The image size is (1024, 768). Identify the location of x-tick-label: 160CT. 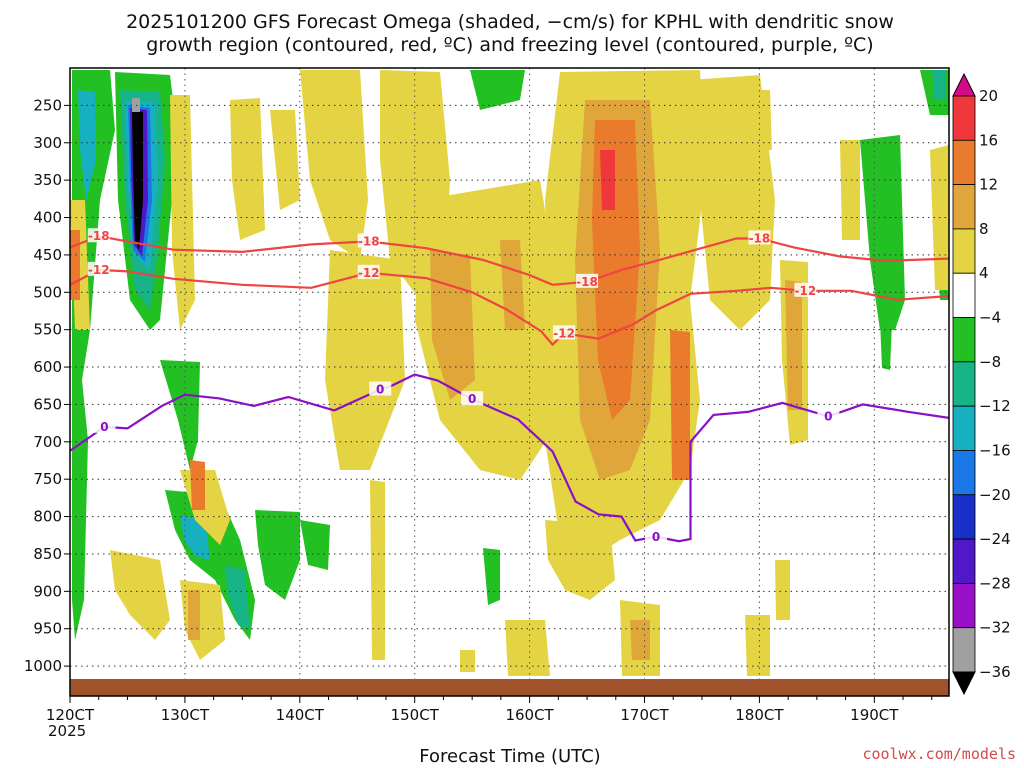
(529, 715).